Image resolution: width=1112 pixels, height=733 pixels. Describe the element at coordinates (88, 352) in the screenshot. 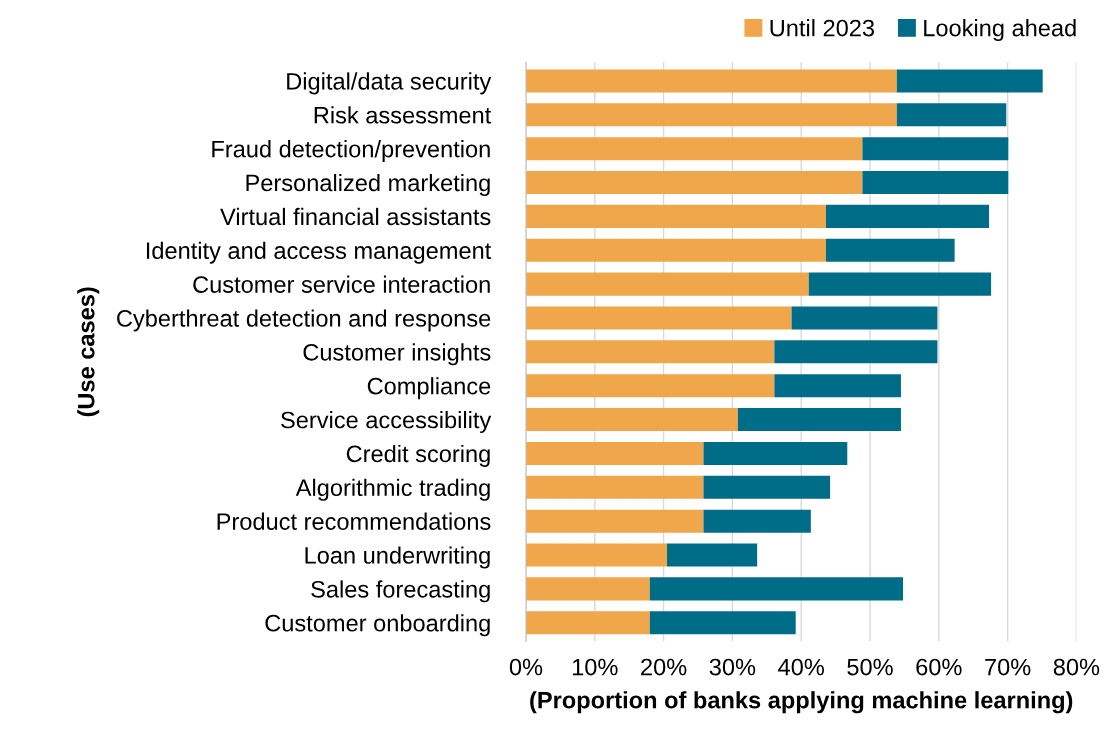

I see `y-axis-title: (Use cases)` at that location.